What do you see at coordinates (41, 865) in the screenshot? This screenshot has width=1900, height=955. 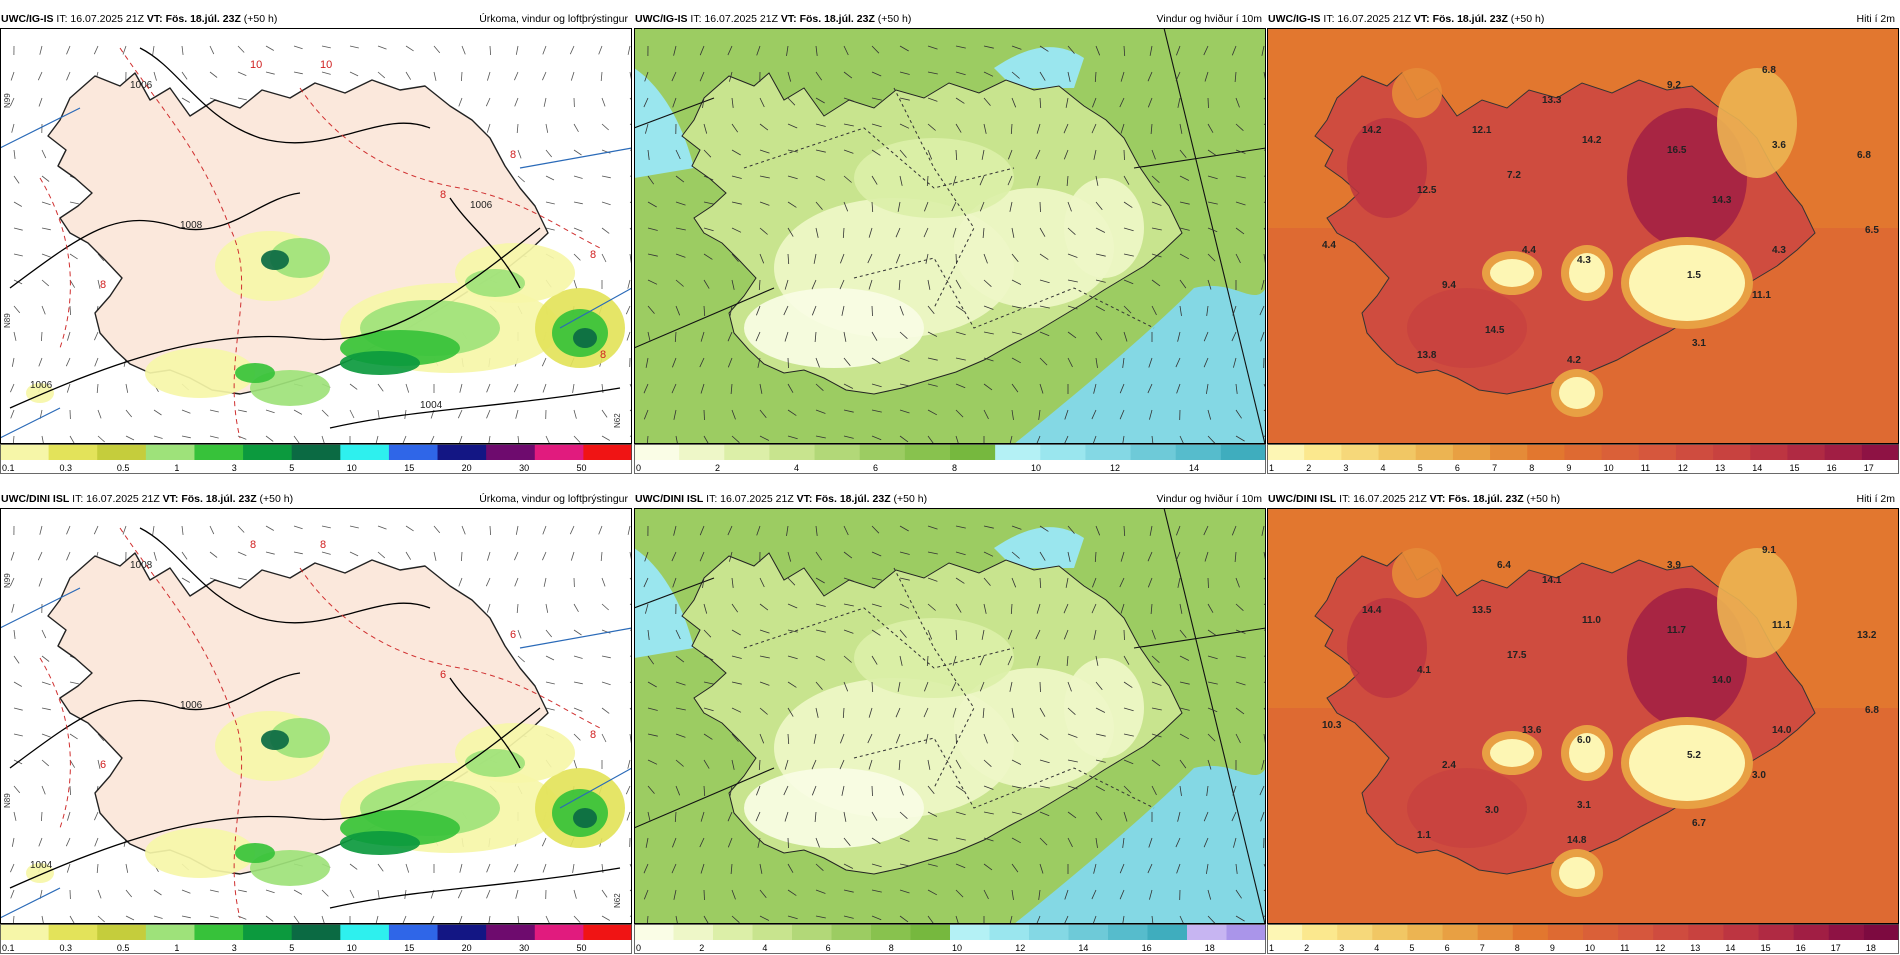 I see `isobar-label: 1004` at bounding box center [41, 865].